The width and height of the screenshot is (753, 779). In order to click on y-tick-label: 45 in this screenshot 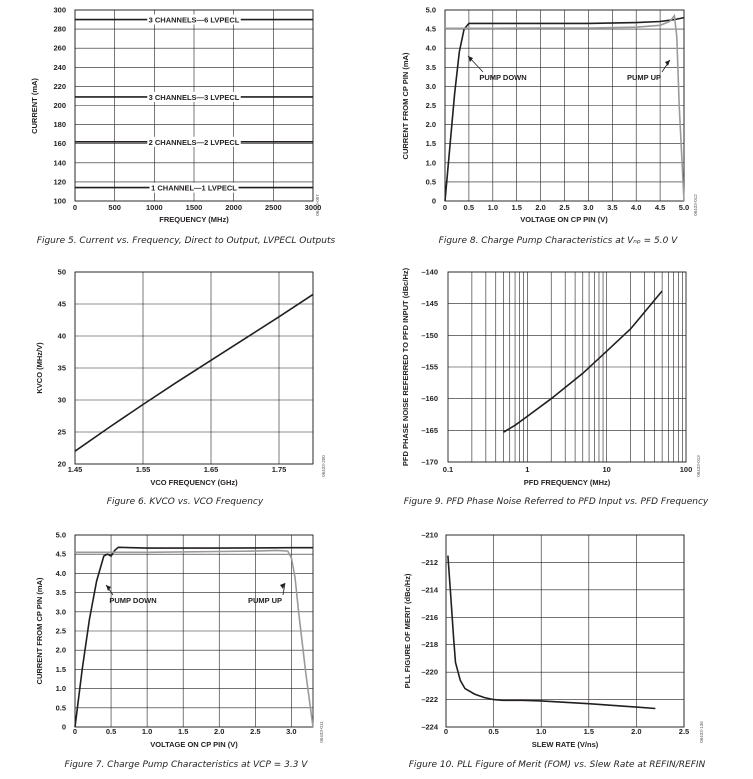, I will do `click(62, 304)`.